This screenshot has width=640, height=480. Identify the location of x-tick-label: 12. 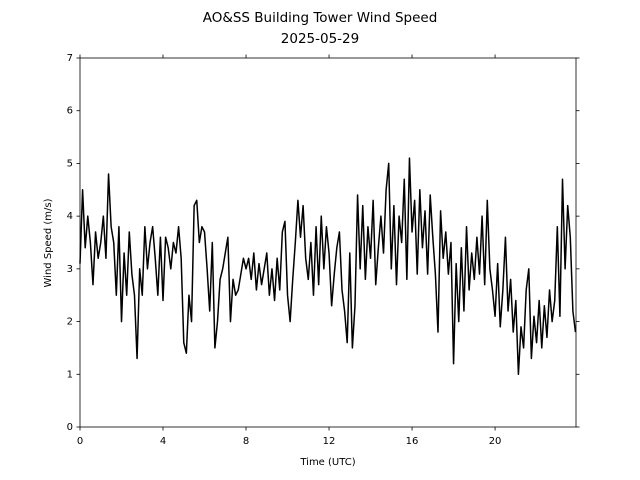
(329, 441).